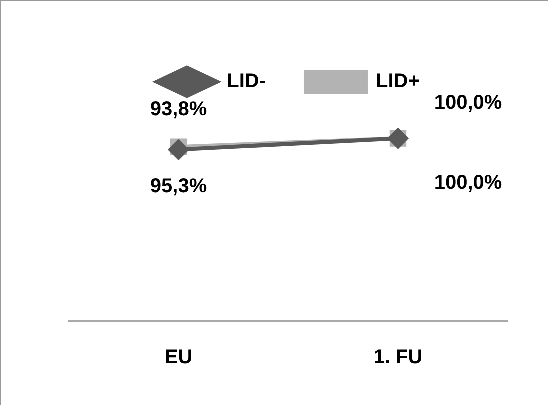  What do you see at coordinates (179, 109) in the screenshot?
I see `data-label: 93,8%` at bounding box center [179, 109].